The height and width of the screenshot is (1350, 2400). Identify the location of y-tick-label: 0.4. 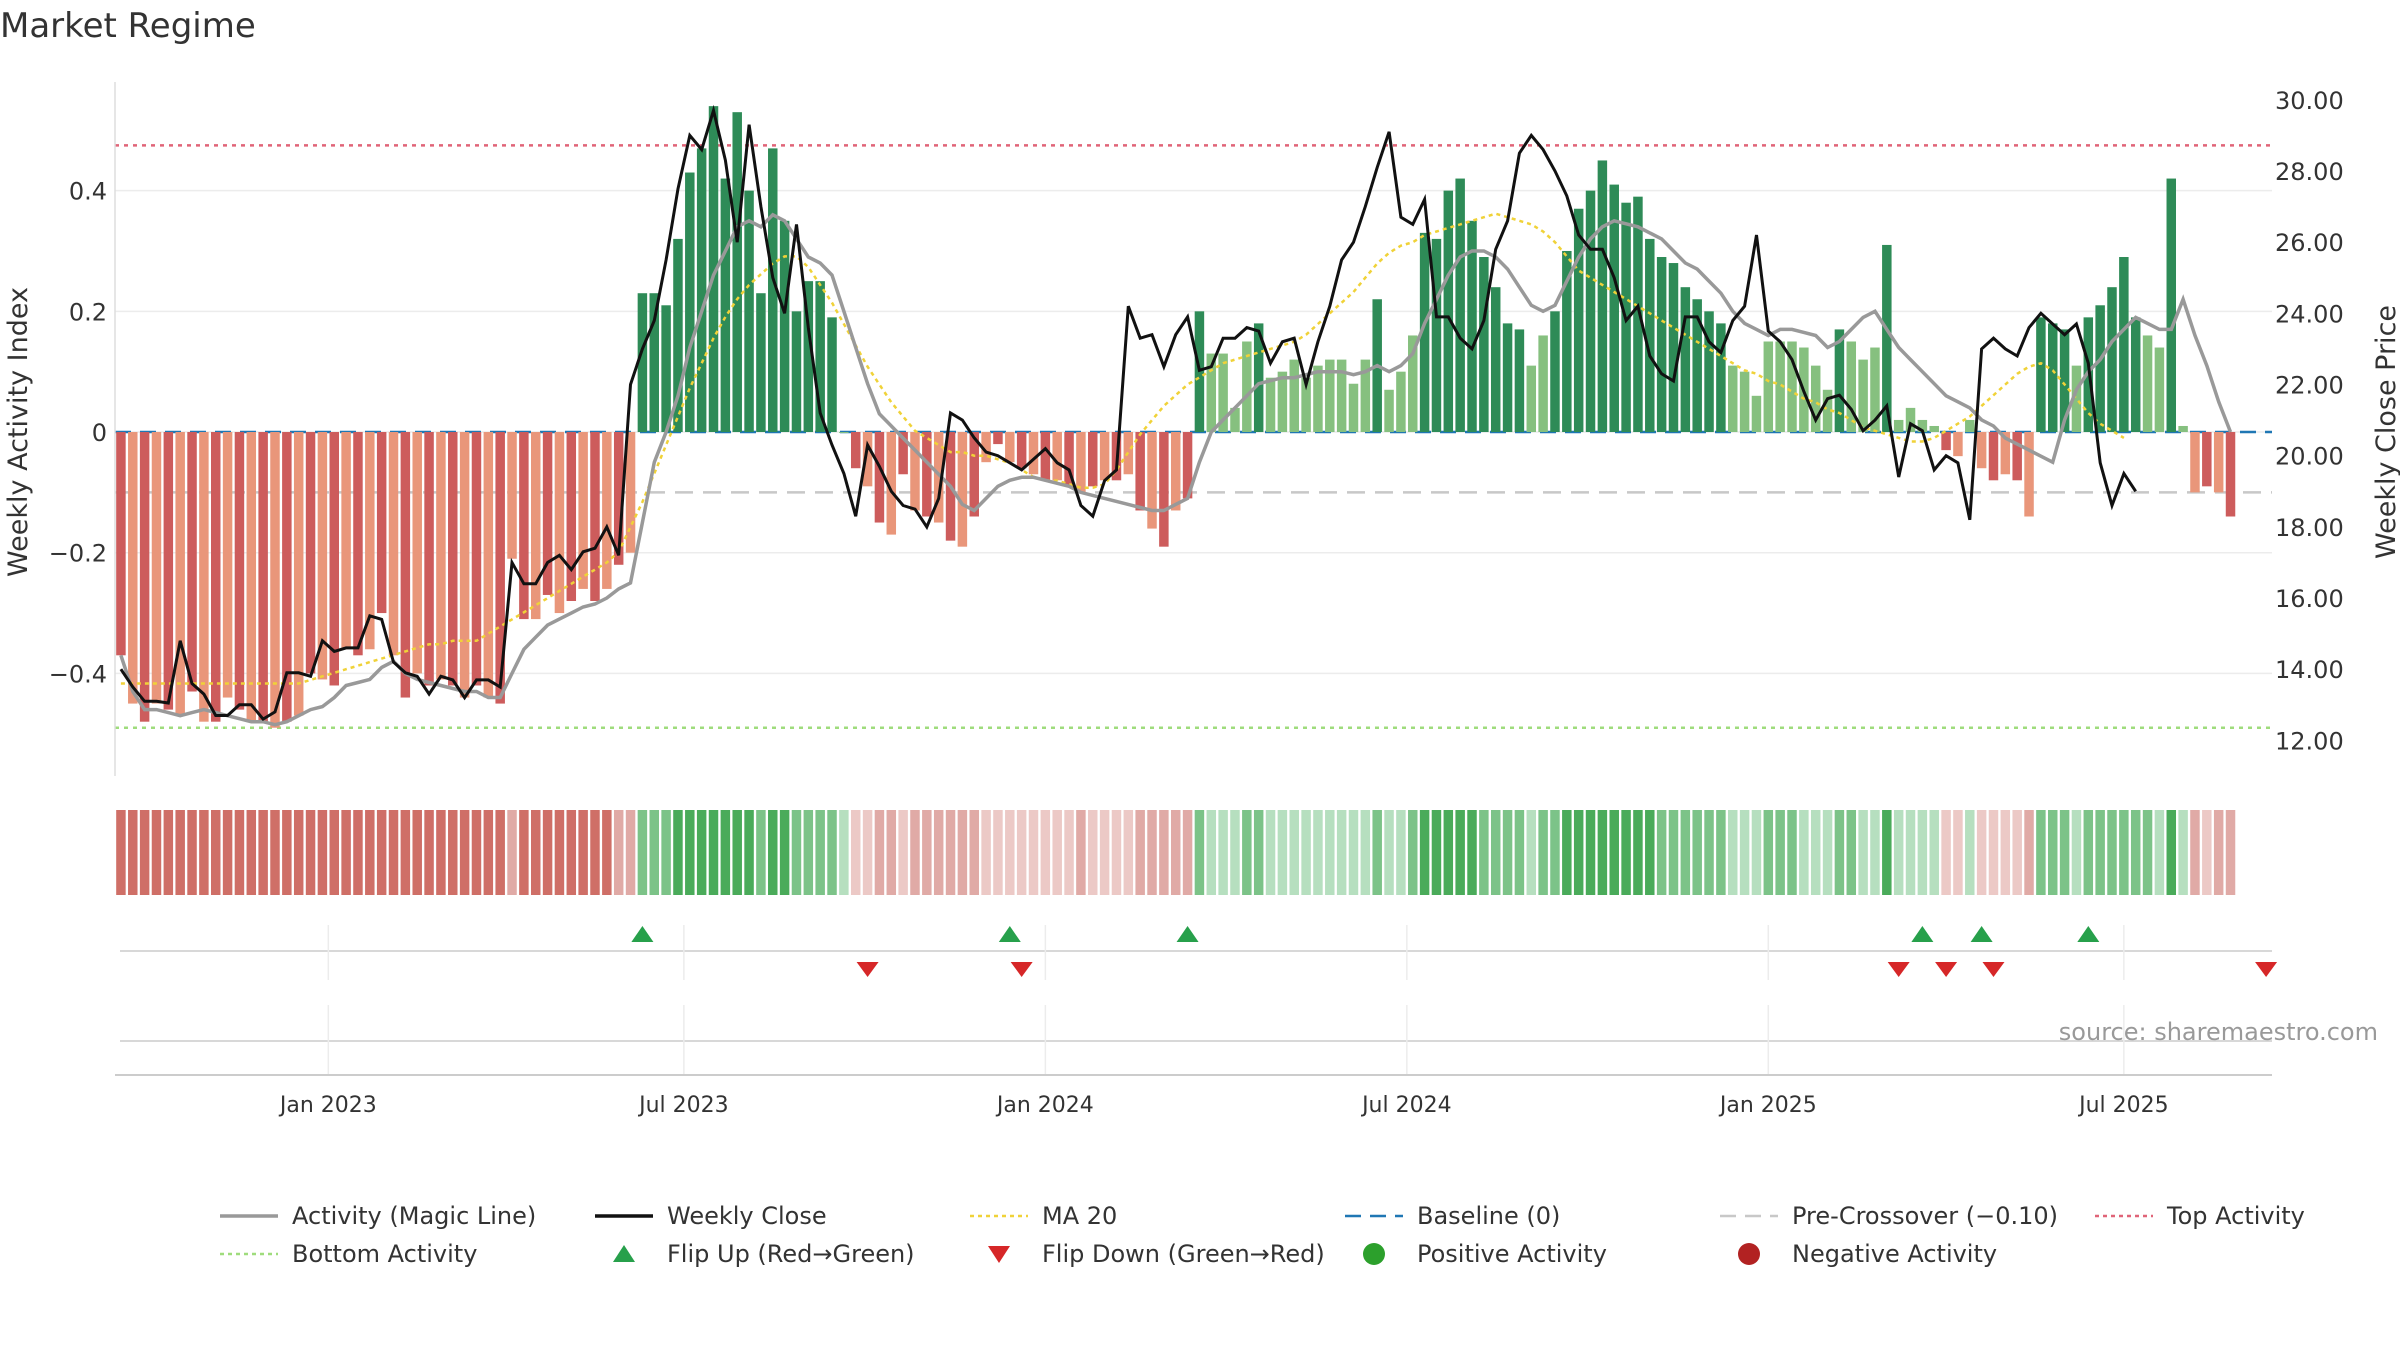
(88, 192).